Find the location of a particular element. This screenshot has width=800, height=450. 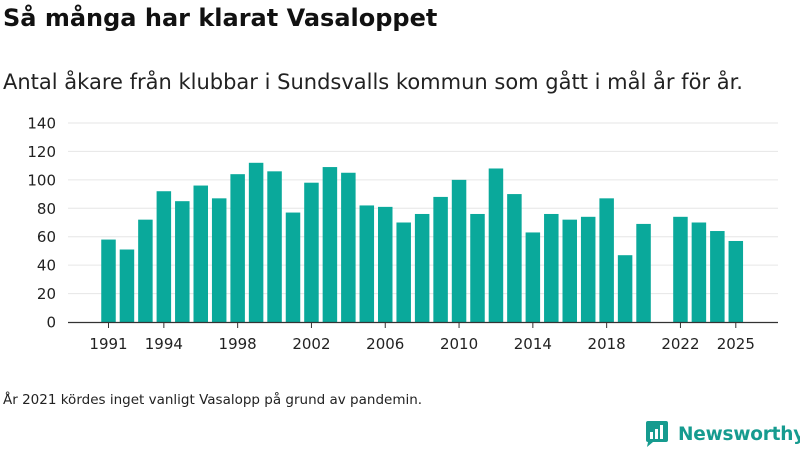

x-tick-label: 2018 is located at coordinates (607, 344).